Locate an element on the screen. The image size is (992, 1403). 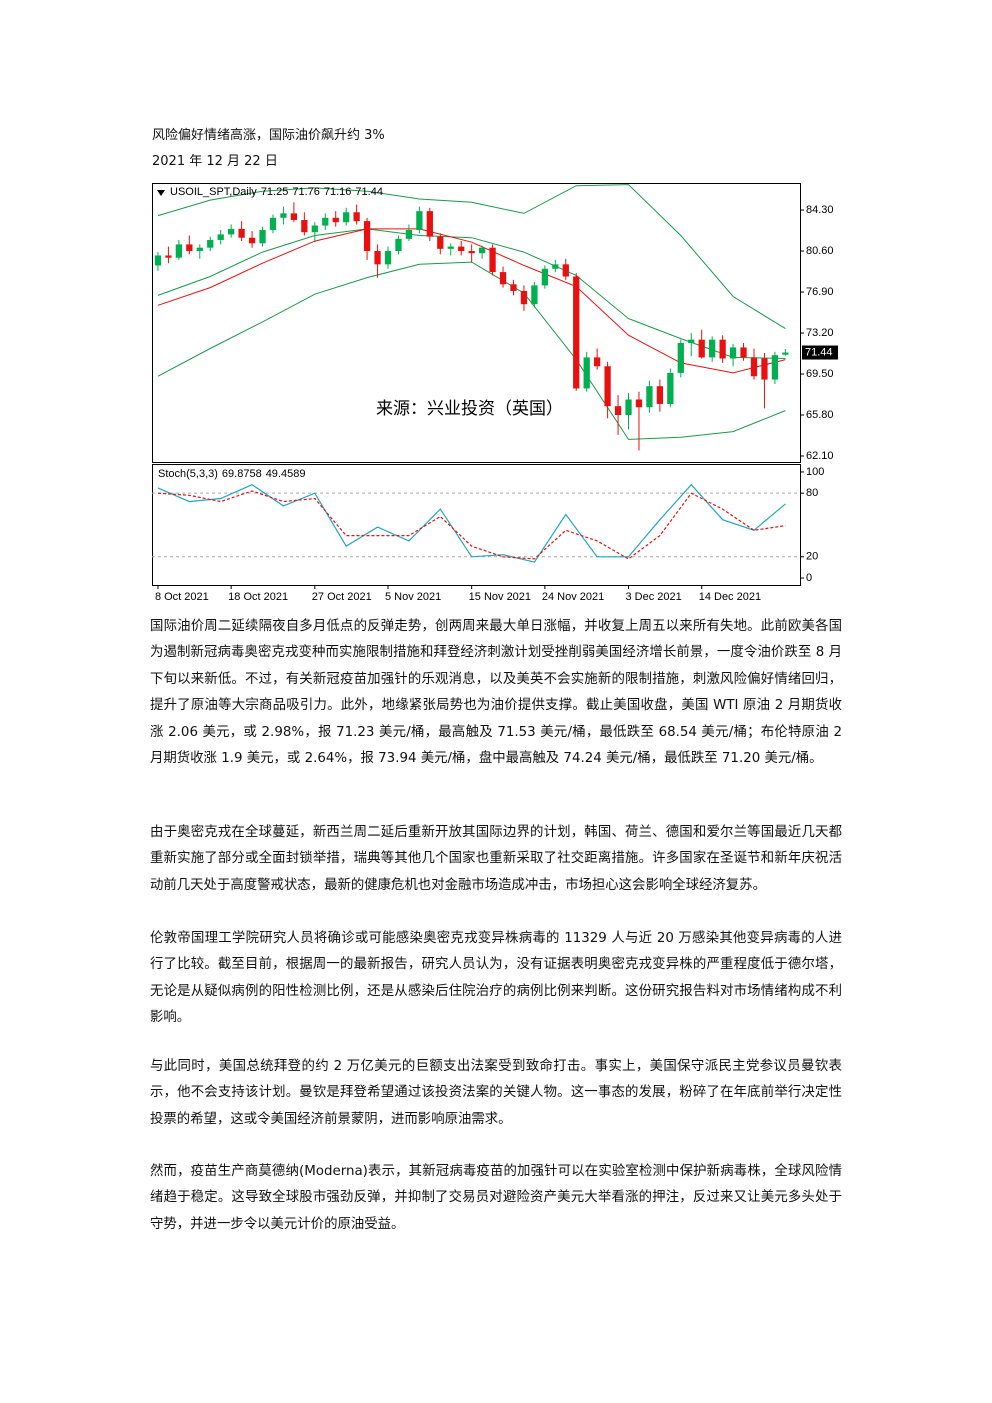
y-tick-label: 80 is located at coordinates (812, 493).